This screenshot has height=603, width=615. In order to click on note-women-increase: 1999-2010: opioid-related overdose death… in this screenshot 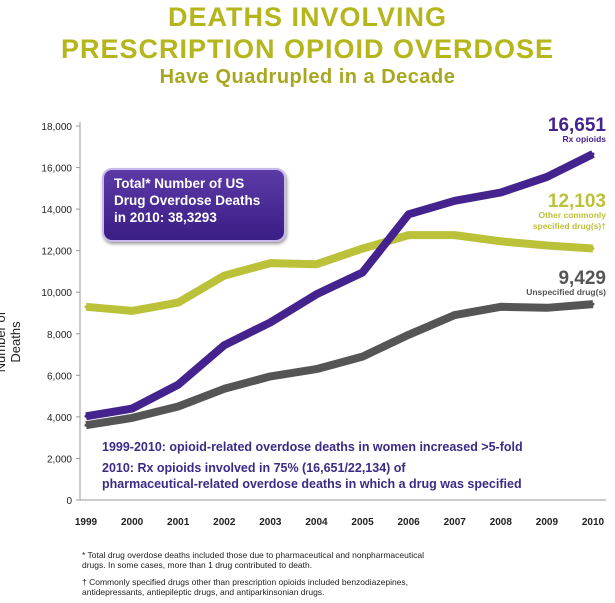, I will do `click(312, 447)`.